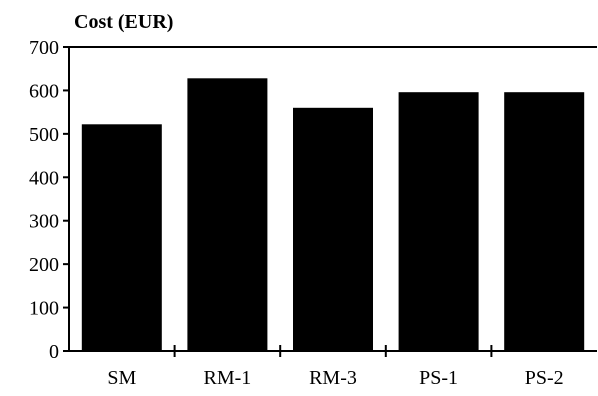 The width and height of the screenshot is (598, 396). What do you see at coordinates (123, 22) in the screenshot?
I see `y-axis-title: Cost (EUR)` at bounding box center [123, 22].